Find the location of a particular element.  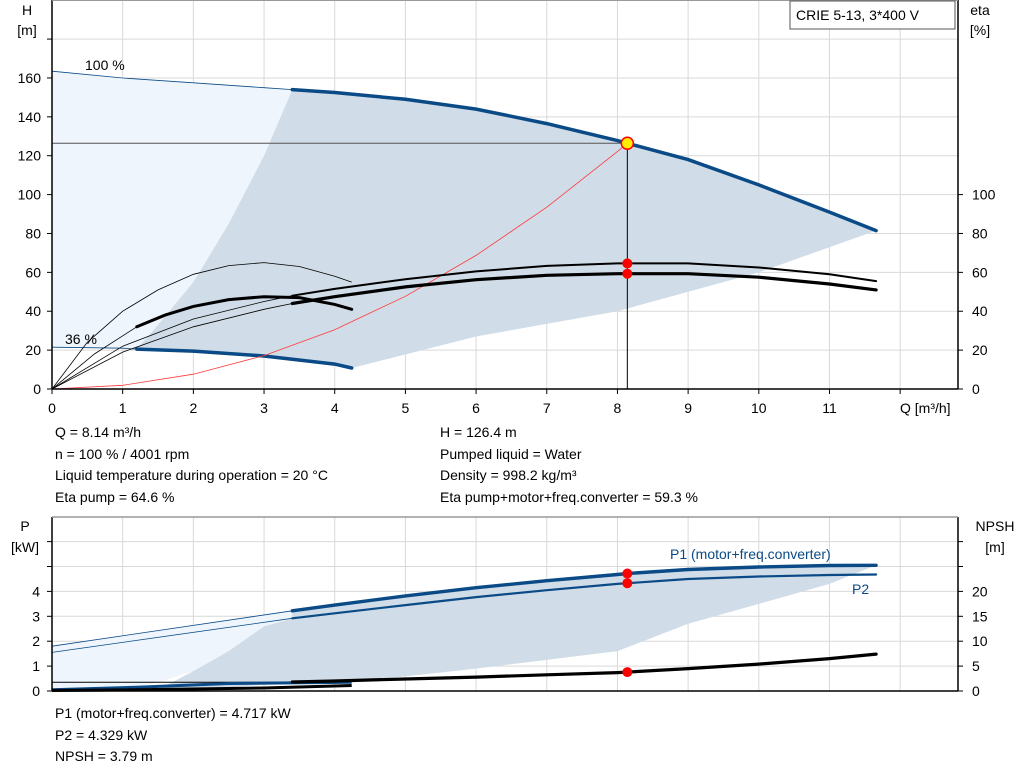

y2-axis-unit: [%] is located at coordinates (980, 30).